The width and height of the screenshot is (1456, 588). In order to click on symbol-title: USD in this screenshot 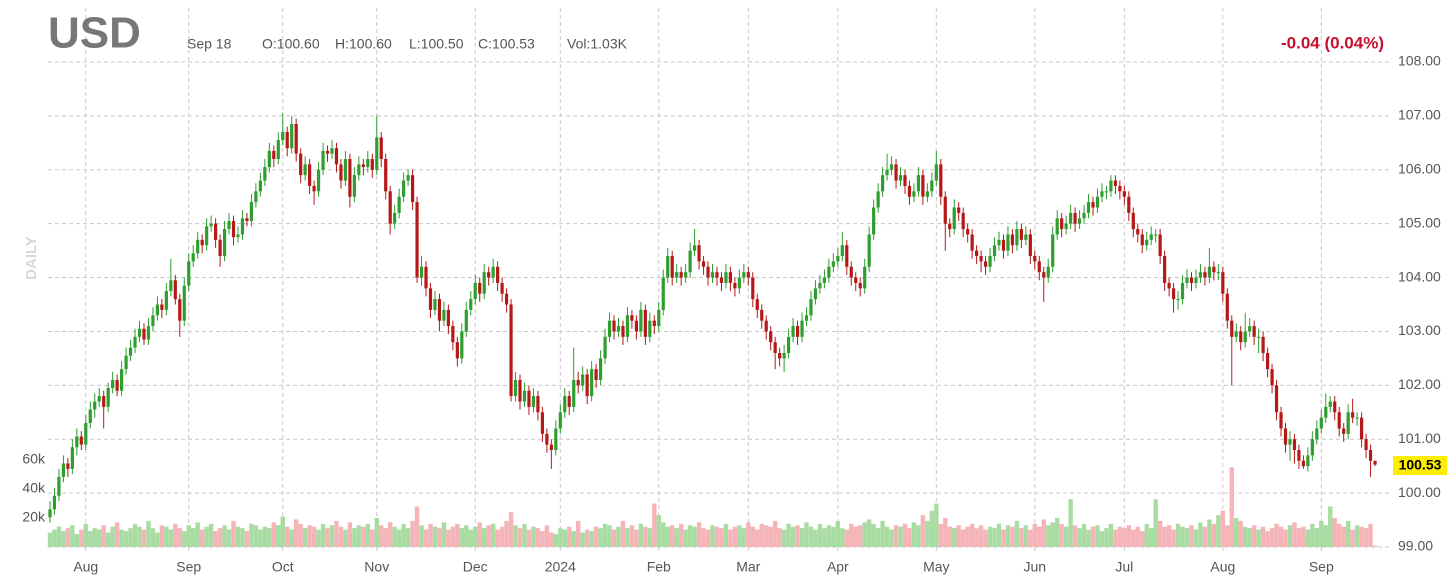, I will do `click(94, 33)`.